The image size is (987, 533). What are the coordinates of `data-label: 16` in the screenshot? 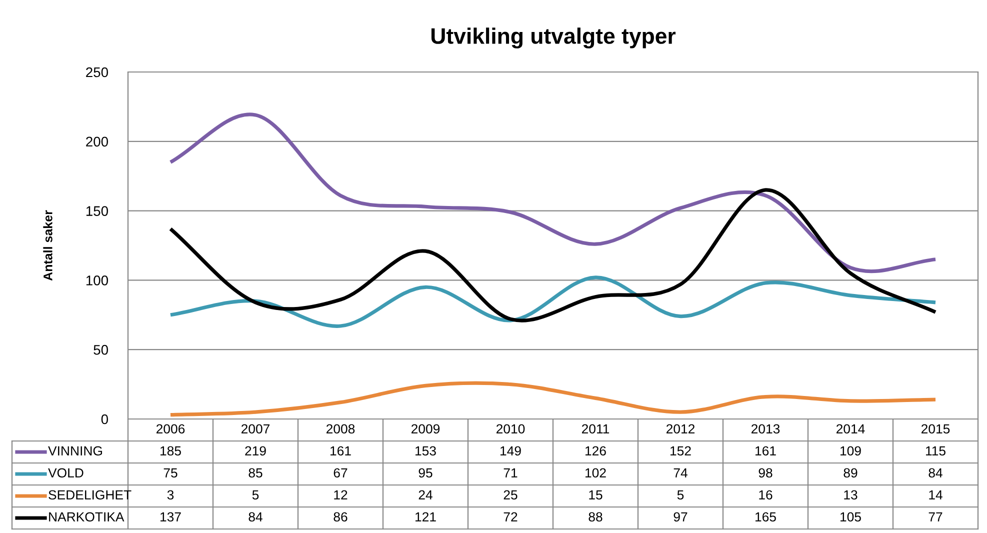 It's located at (765, 495).